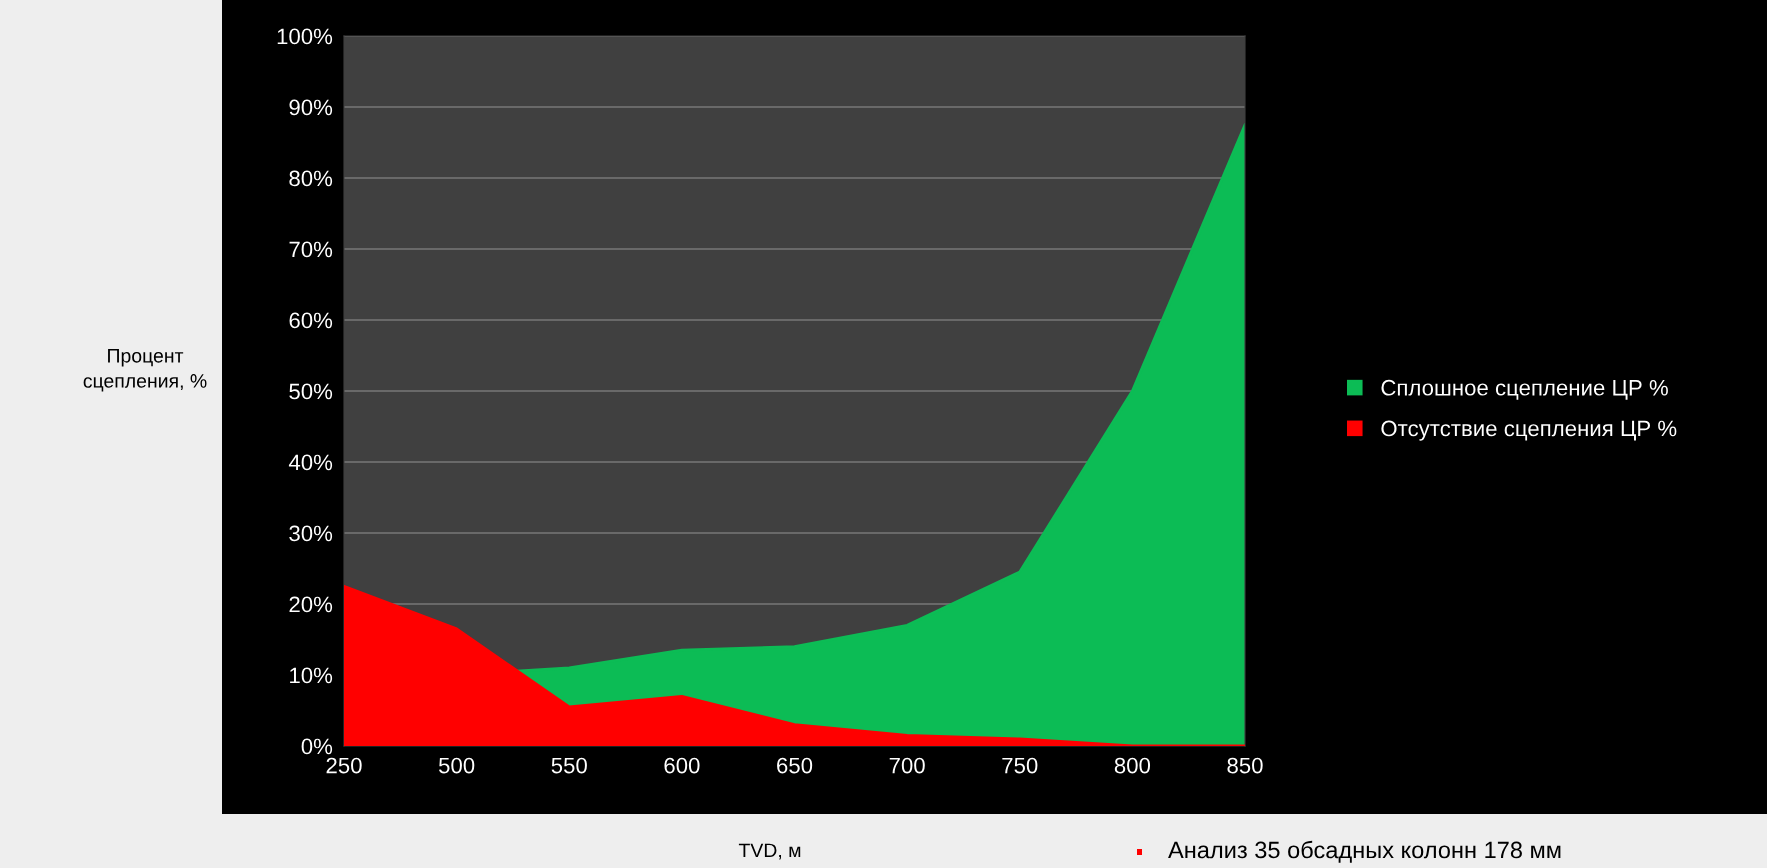 The image size is (1767, 868). What do you see at coordinates (311, 675) in the screenshot?
I see `y-tick-label: 10%` at bounding box center [311, 675].